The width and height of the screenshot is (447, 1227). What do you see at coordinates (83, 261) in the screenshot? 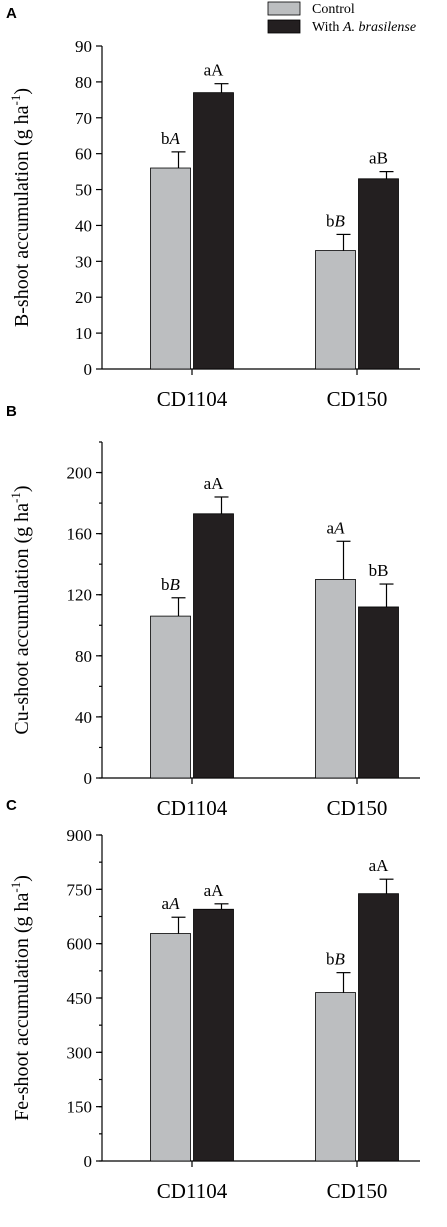
I see `y-tick-label: 30` at bounding box center [83, 261].